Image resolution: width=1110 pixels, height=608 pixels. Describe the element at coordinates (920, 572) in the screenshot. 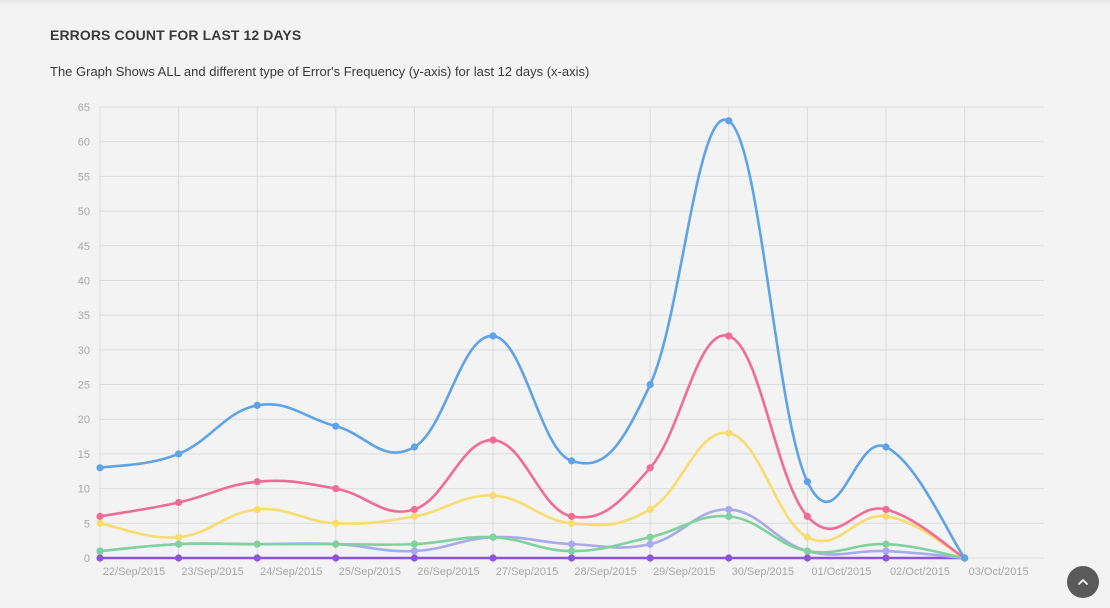

I see `x-tick-label: 02/Oct/2015` at that location.